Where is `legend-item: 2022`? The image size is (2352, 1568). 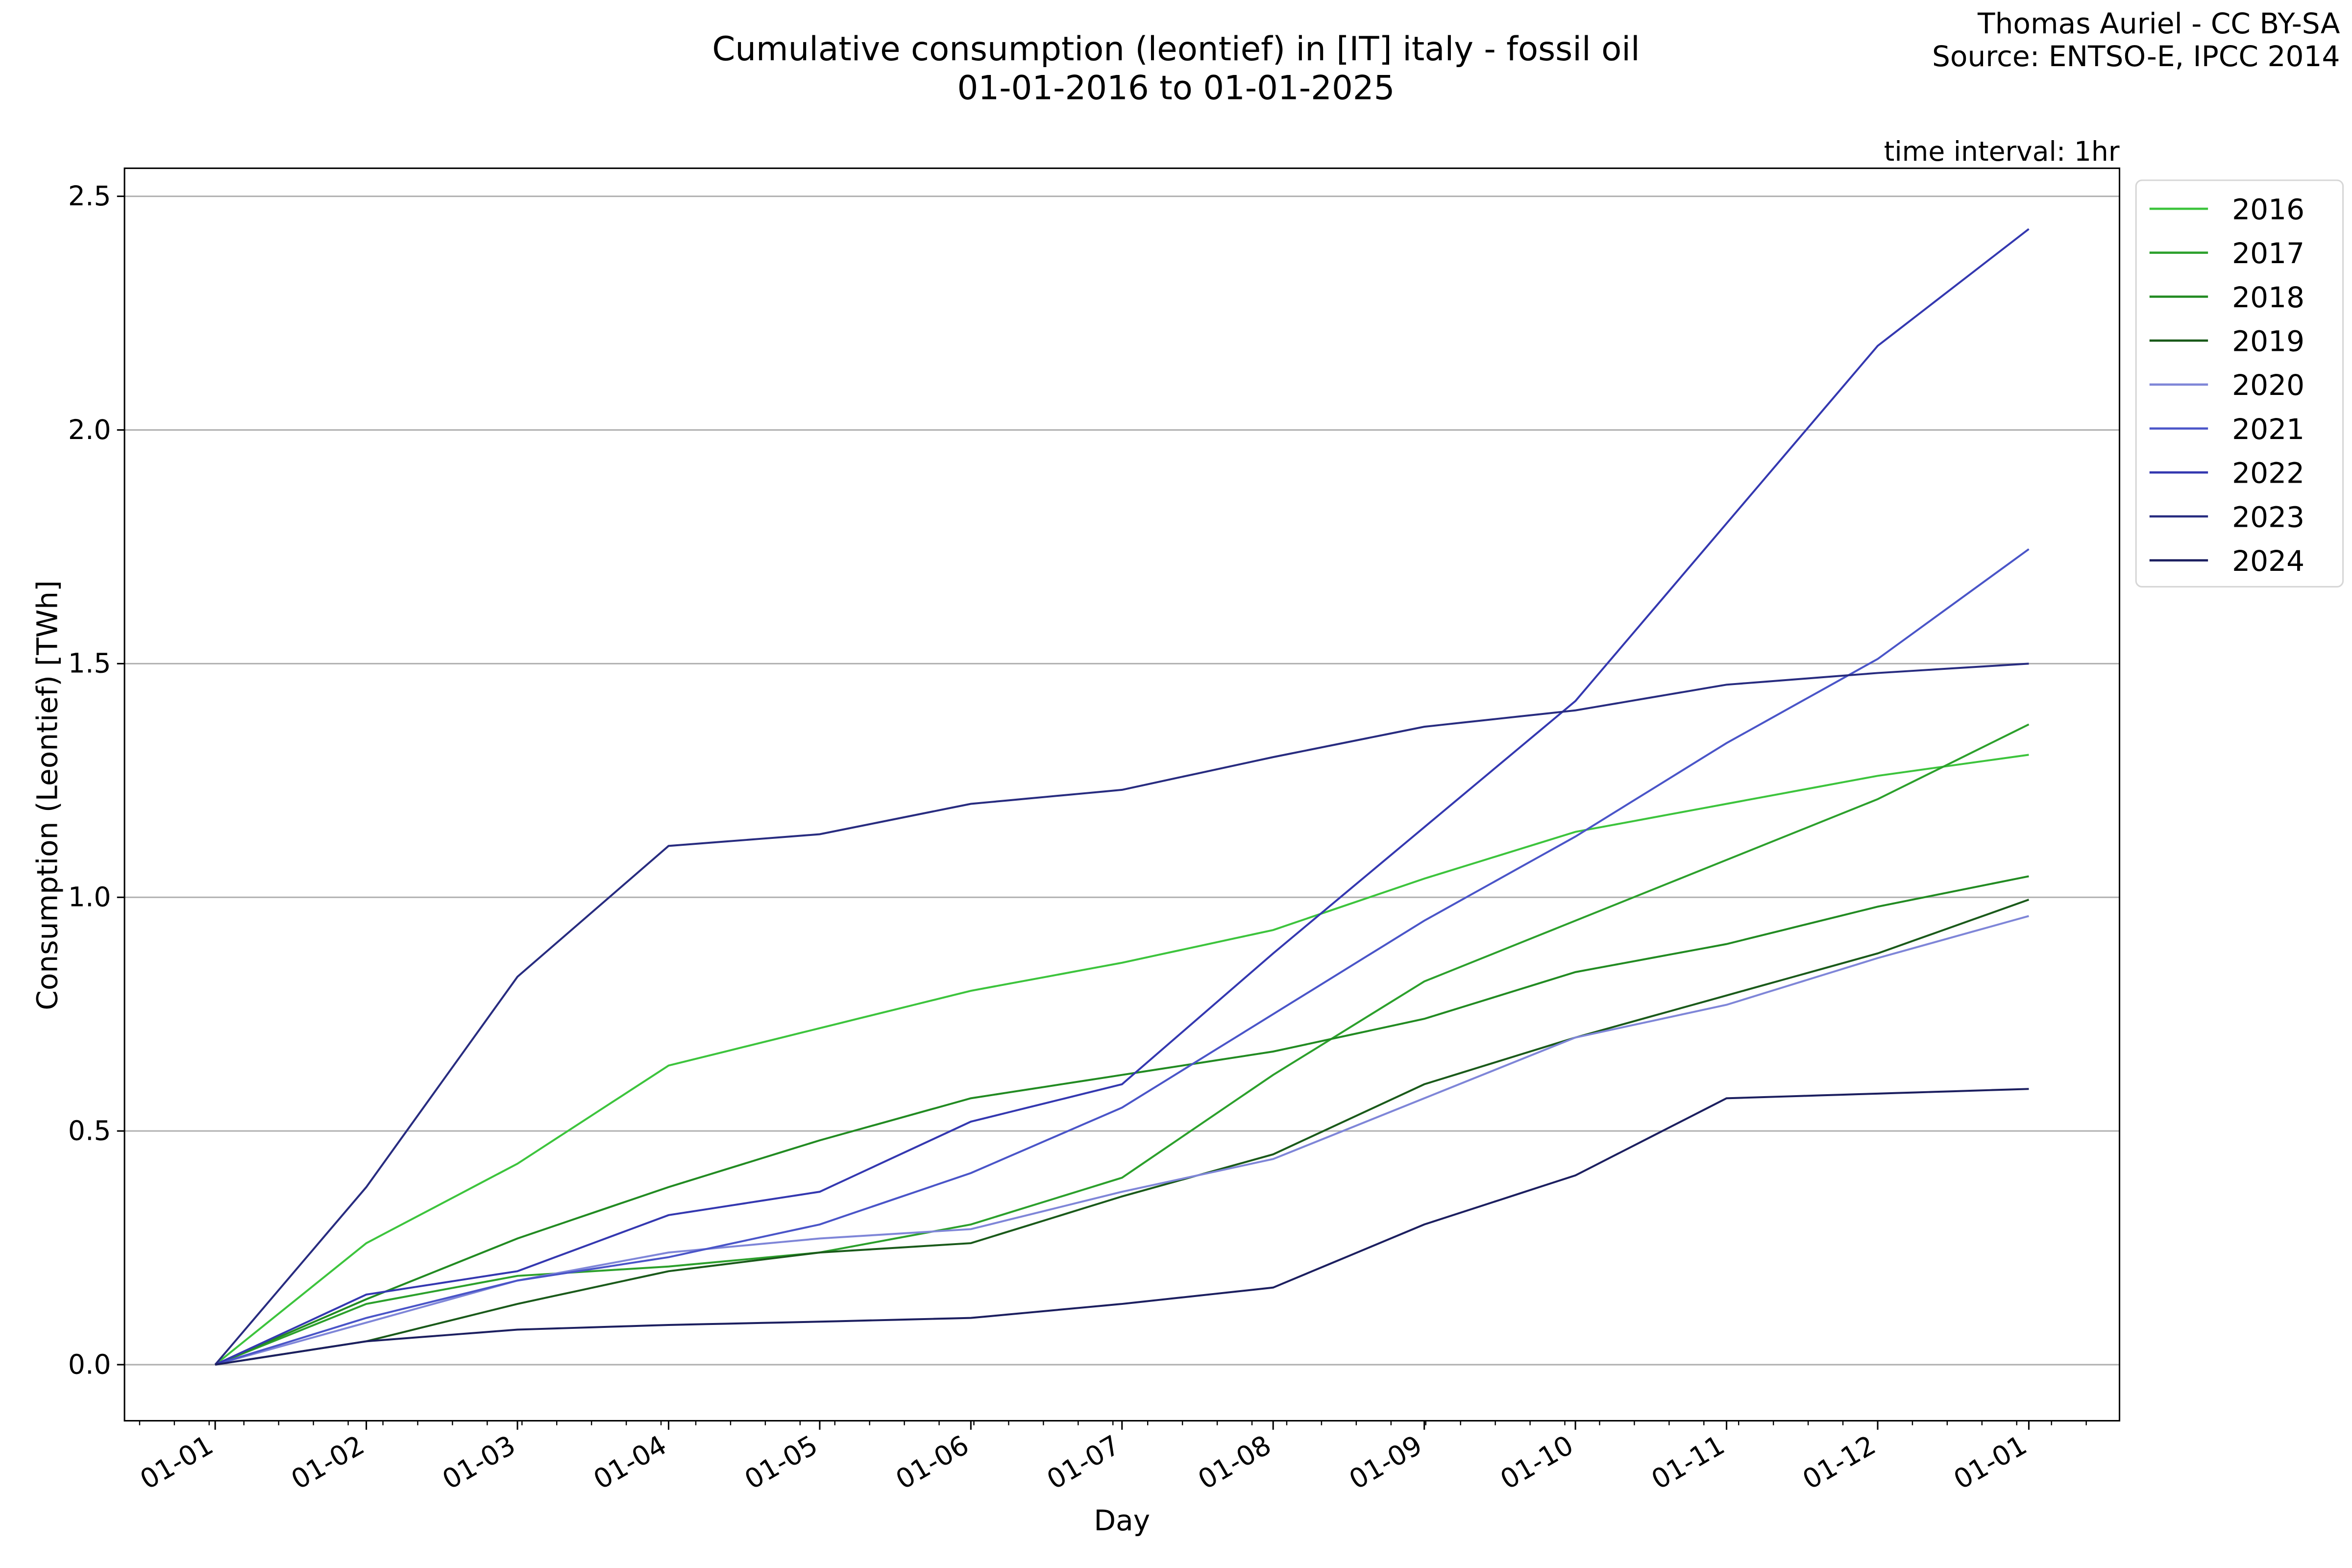
legend-item: 2022 is located at coordinates (2226, 473).